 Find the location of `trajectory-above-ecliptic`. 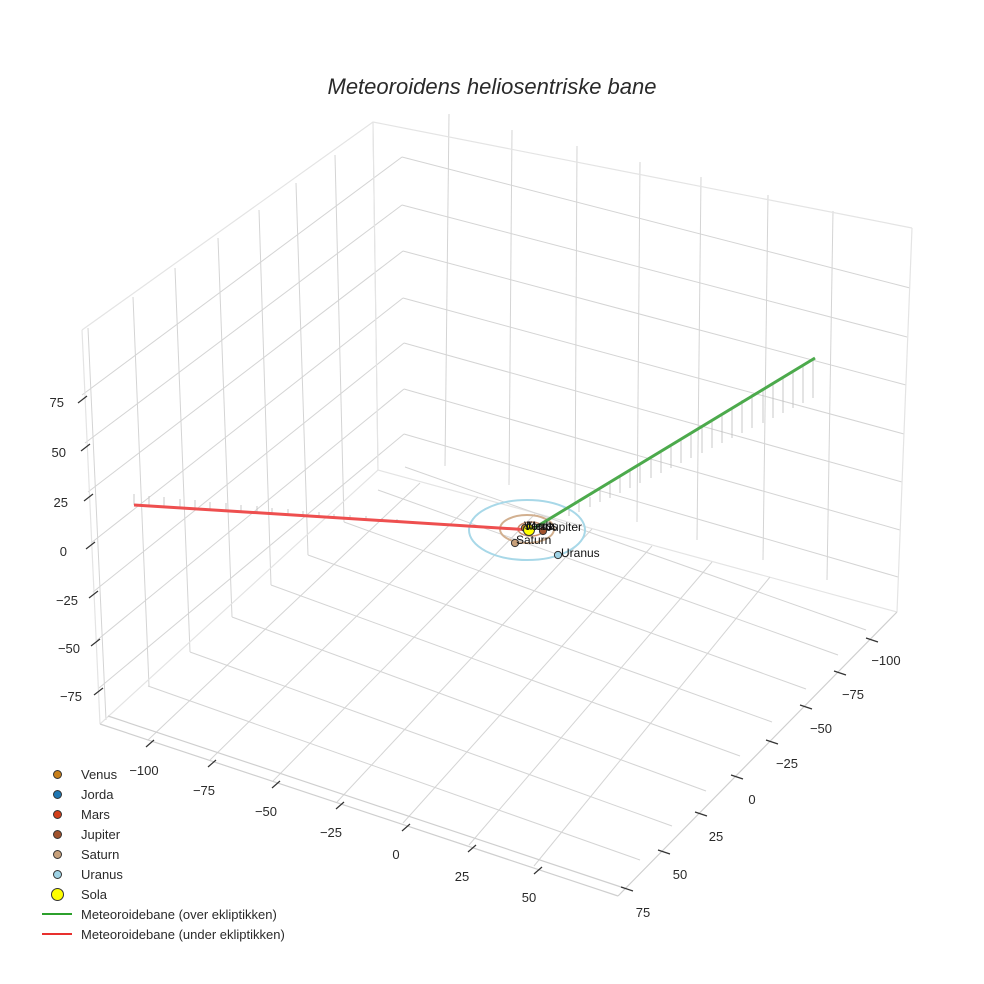

trajectory-above-ecliptic is located at coordinates (673, 444).